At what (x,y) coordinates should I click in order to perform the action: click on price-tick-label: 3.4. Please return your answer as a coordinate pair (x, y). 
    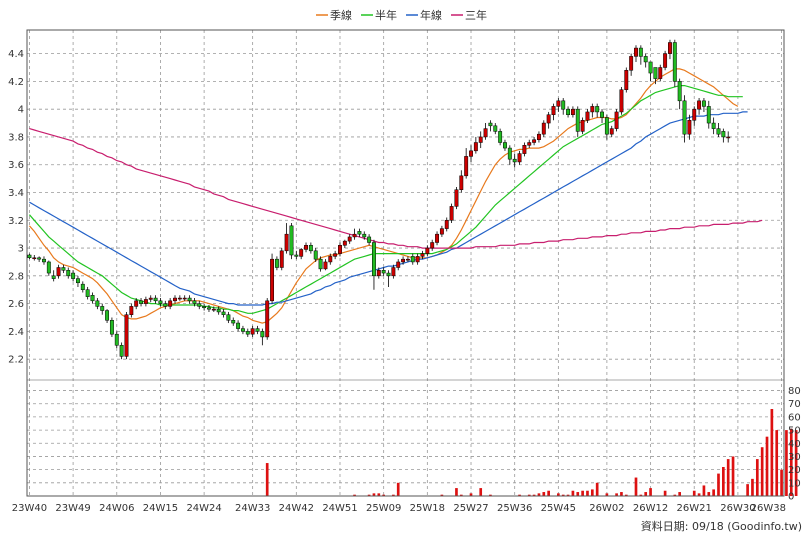
    Looking at the image, I should click on (16, 193).